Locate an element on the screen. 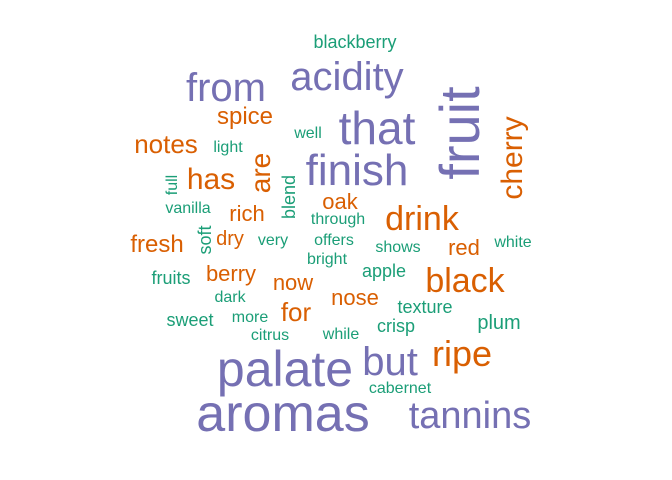  word-ripe: ripe is located at coordinates (462, 353).